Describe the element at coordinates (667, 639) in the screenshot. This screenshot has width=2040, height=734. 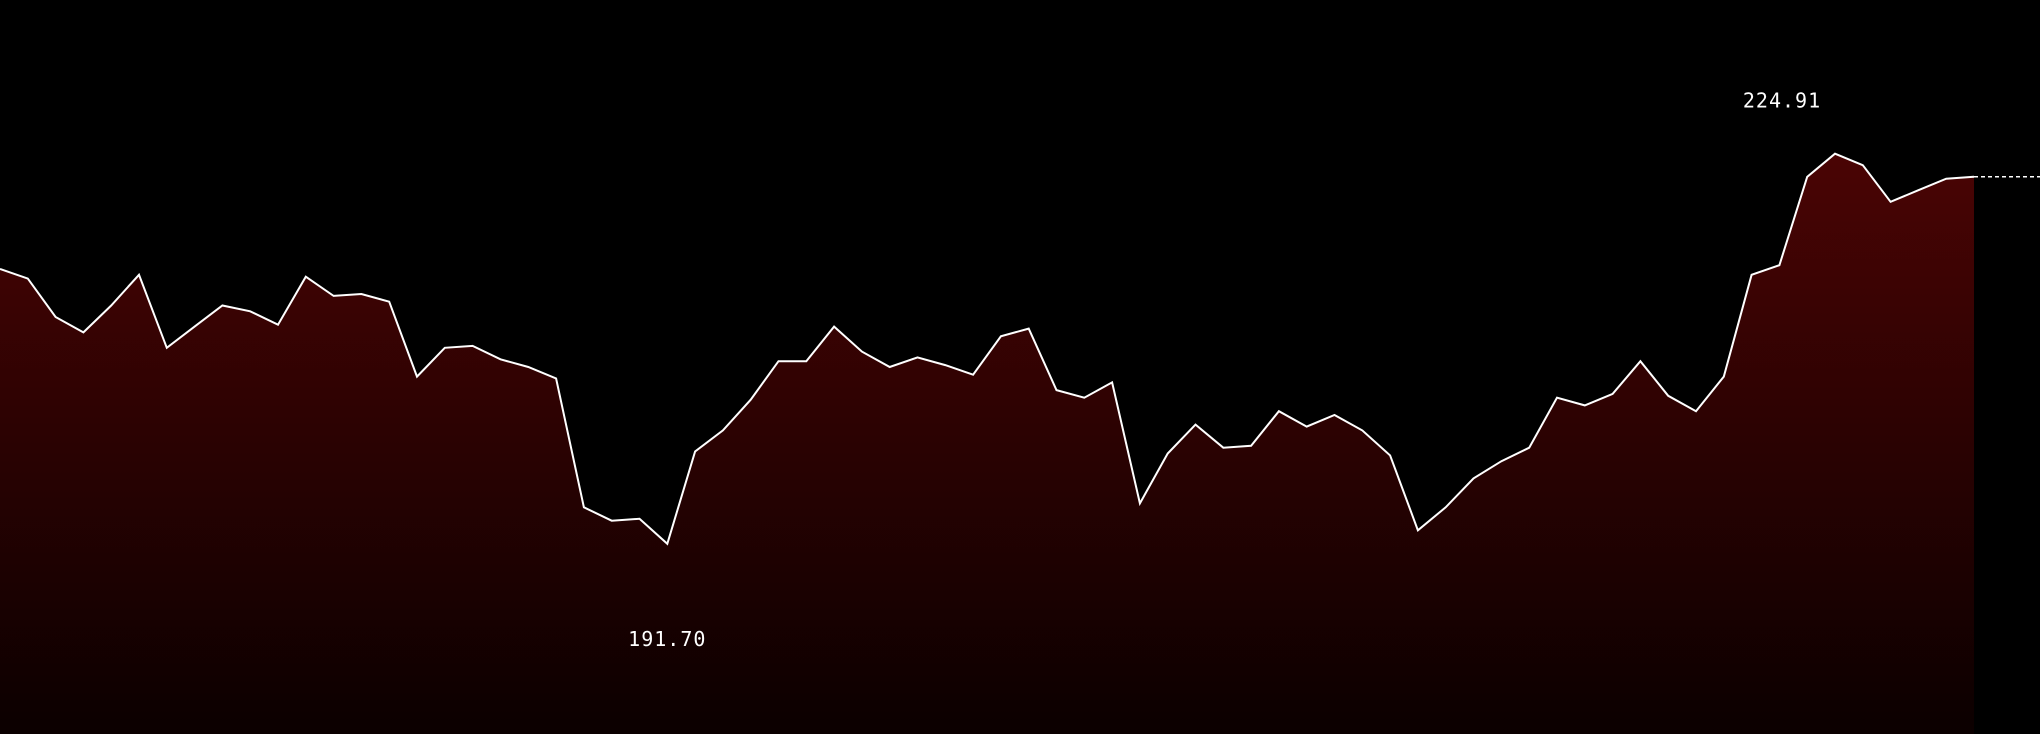
I see `min-price-label: 191.70` at that location.